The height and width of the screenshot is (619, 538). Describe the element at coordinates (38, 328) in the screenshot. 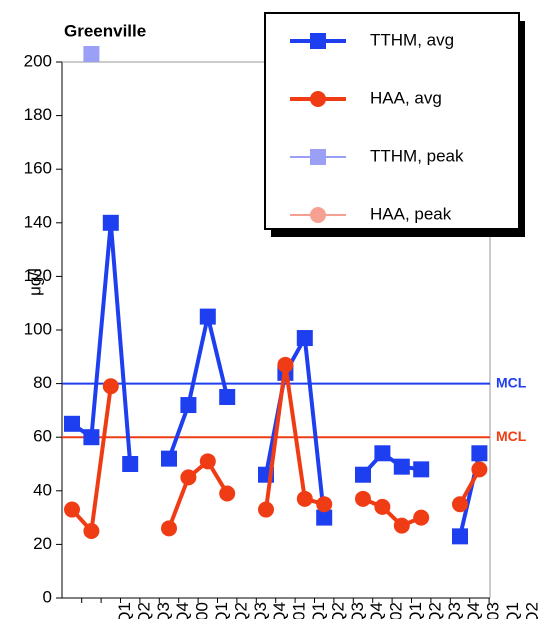

I see `y-tick-label: 100` at that location.